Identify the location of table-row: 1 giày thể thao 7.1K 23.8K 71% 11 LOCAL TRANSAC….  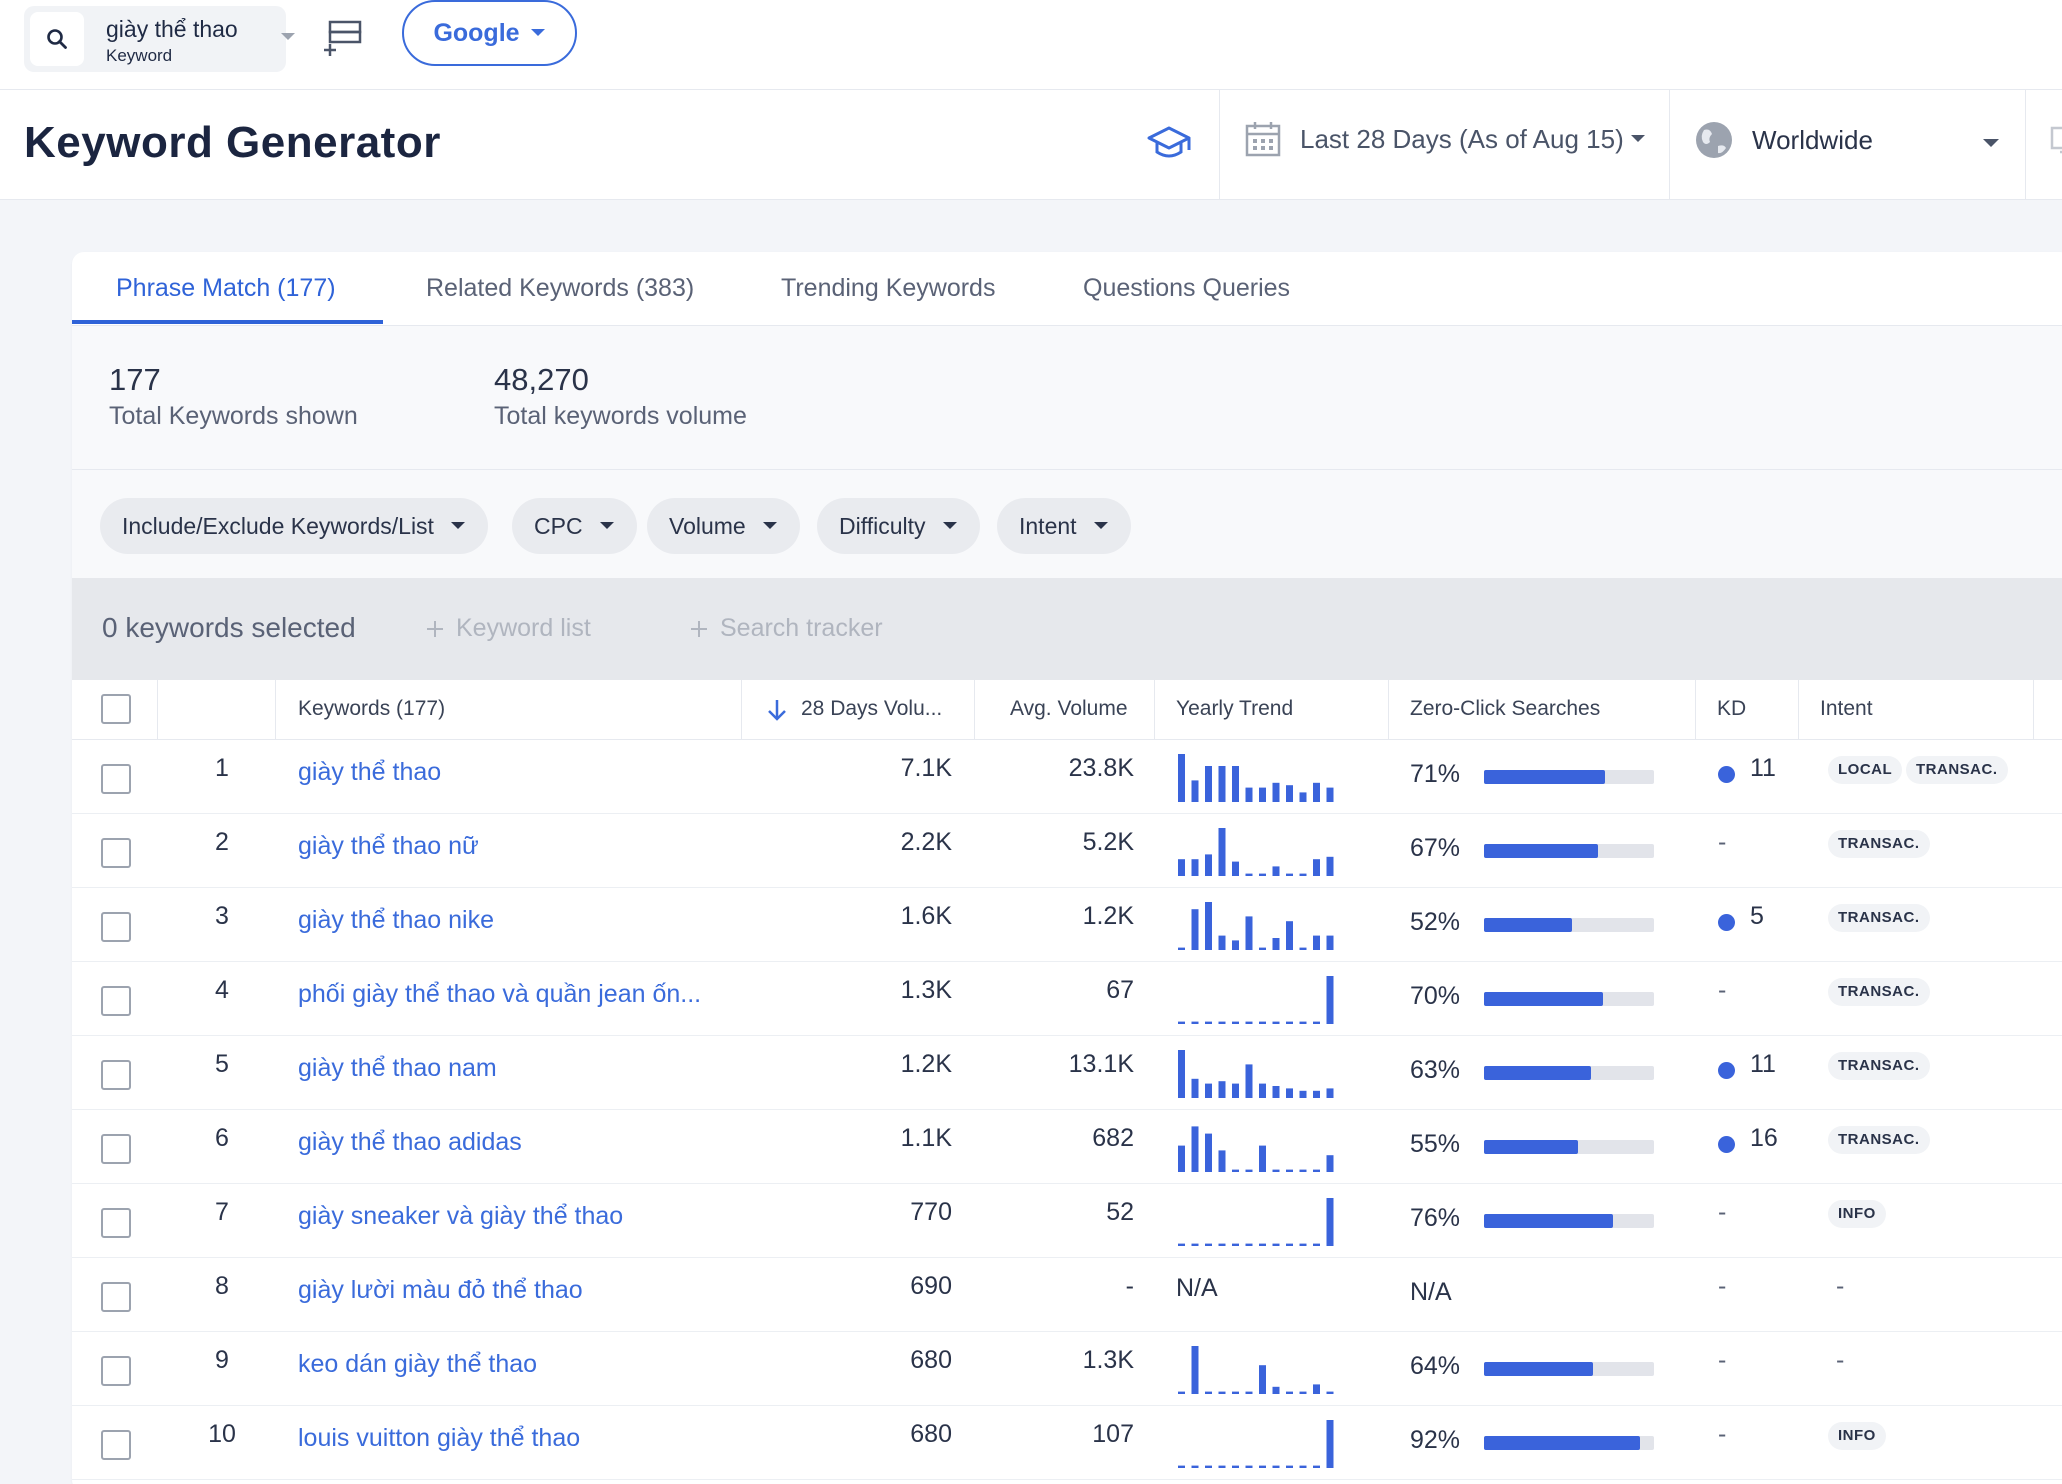
(1067, 777).